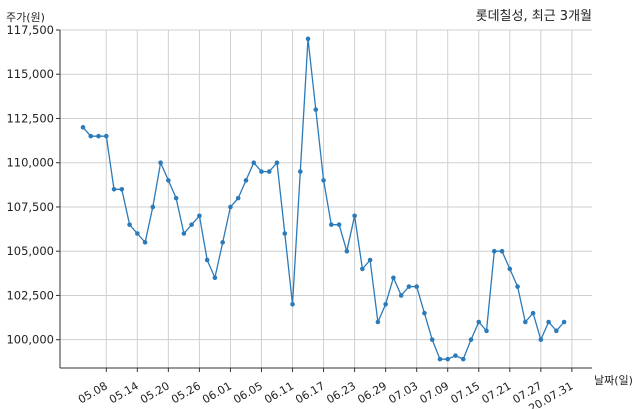 The image size is (640, 409). Describe the element at coordinates (613, 380) in the screenshot. I see `x-axis-label: 날짜(일)` at that location.